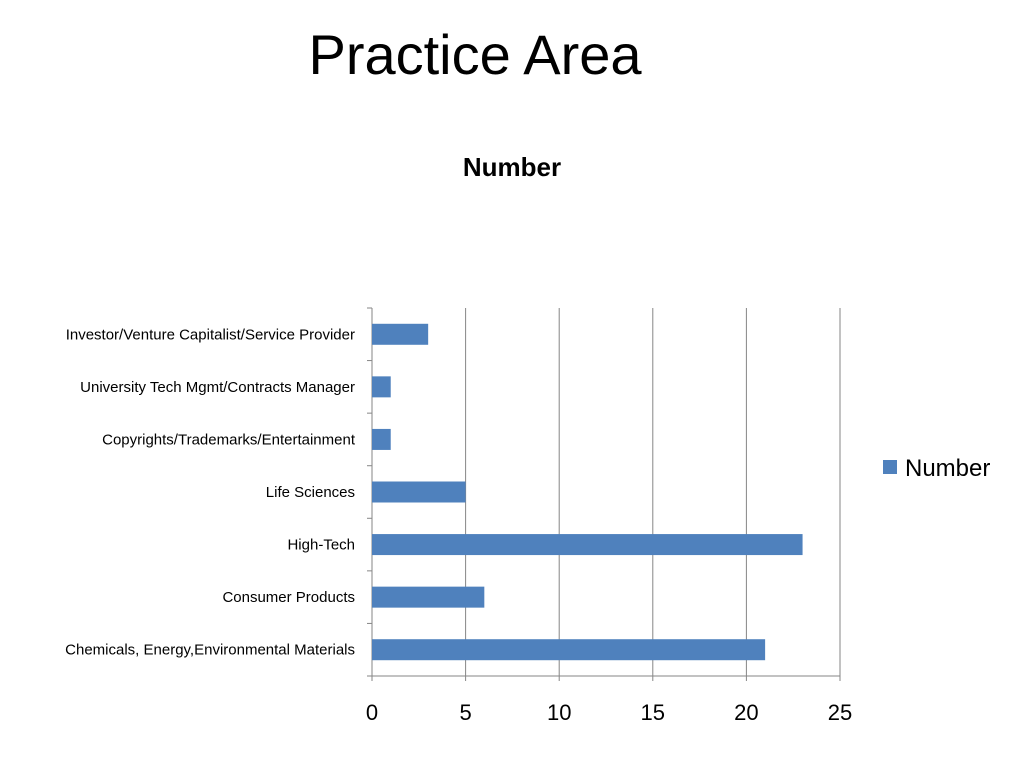 This screenshot has width=1024, height=768. Describe the element at coordinates (229, 439) in the screenshot. I see `category-label: Copyrights/Trademarks/Entertainment` at that location.